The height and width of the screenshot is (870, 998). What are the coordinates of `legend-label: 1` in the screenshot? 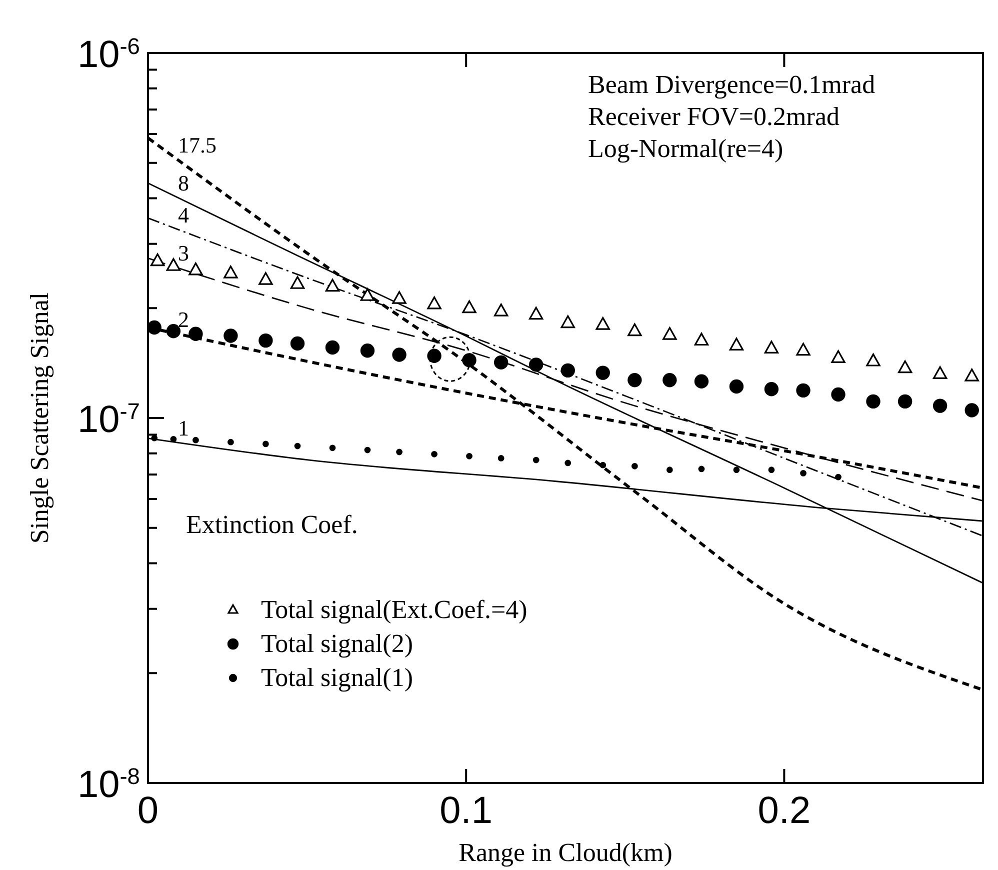 It's located at (183, 427).